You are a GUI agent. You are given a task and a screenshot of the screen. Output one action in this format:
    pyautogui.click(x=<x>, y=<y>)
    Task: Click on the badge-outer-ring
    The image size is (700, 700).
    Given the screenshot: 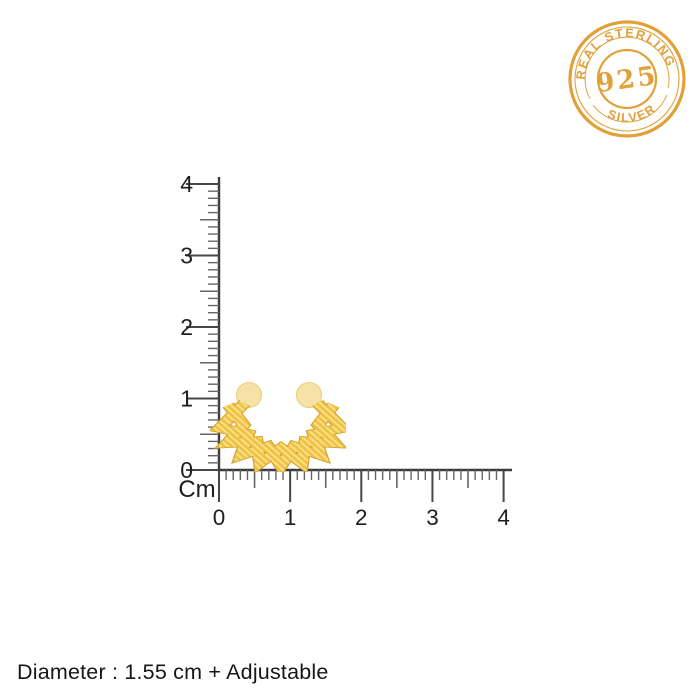 What is the action you would take?
    pyautogui.click(x=627, y=79)
    